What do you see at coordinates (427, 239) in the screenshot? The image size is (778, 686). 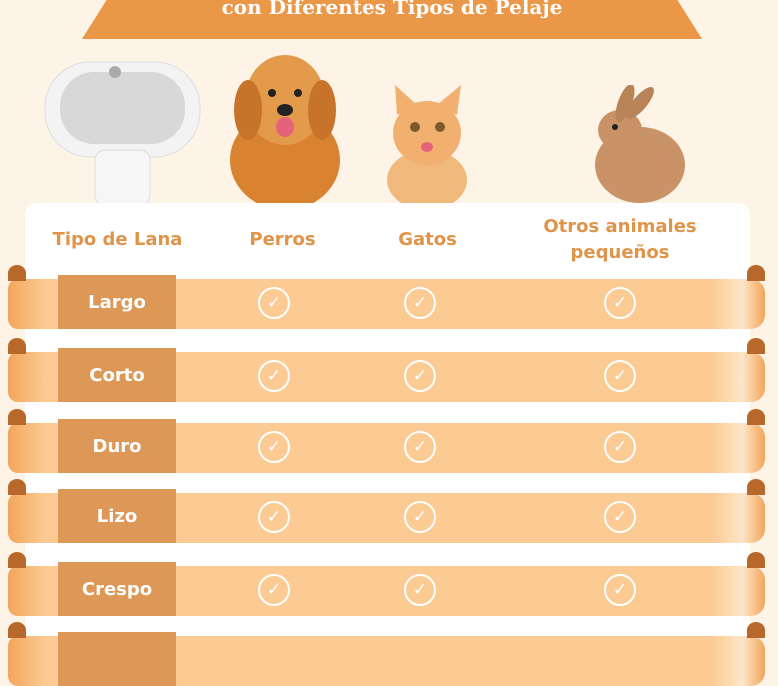 I see `header-gatos: Gatos` at bounding box center [427, 239].